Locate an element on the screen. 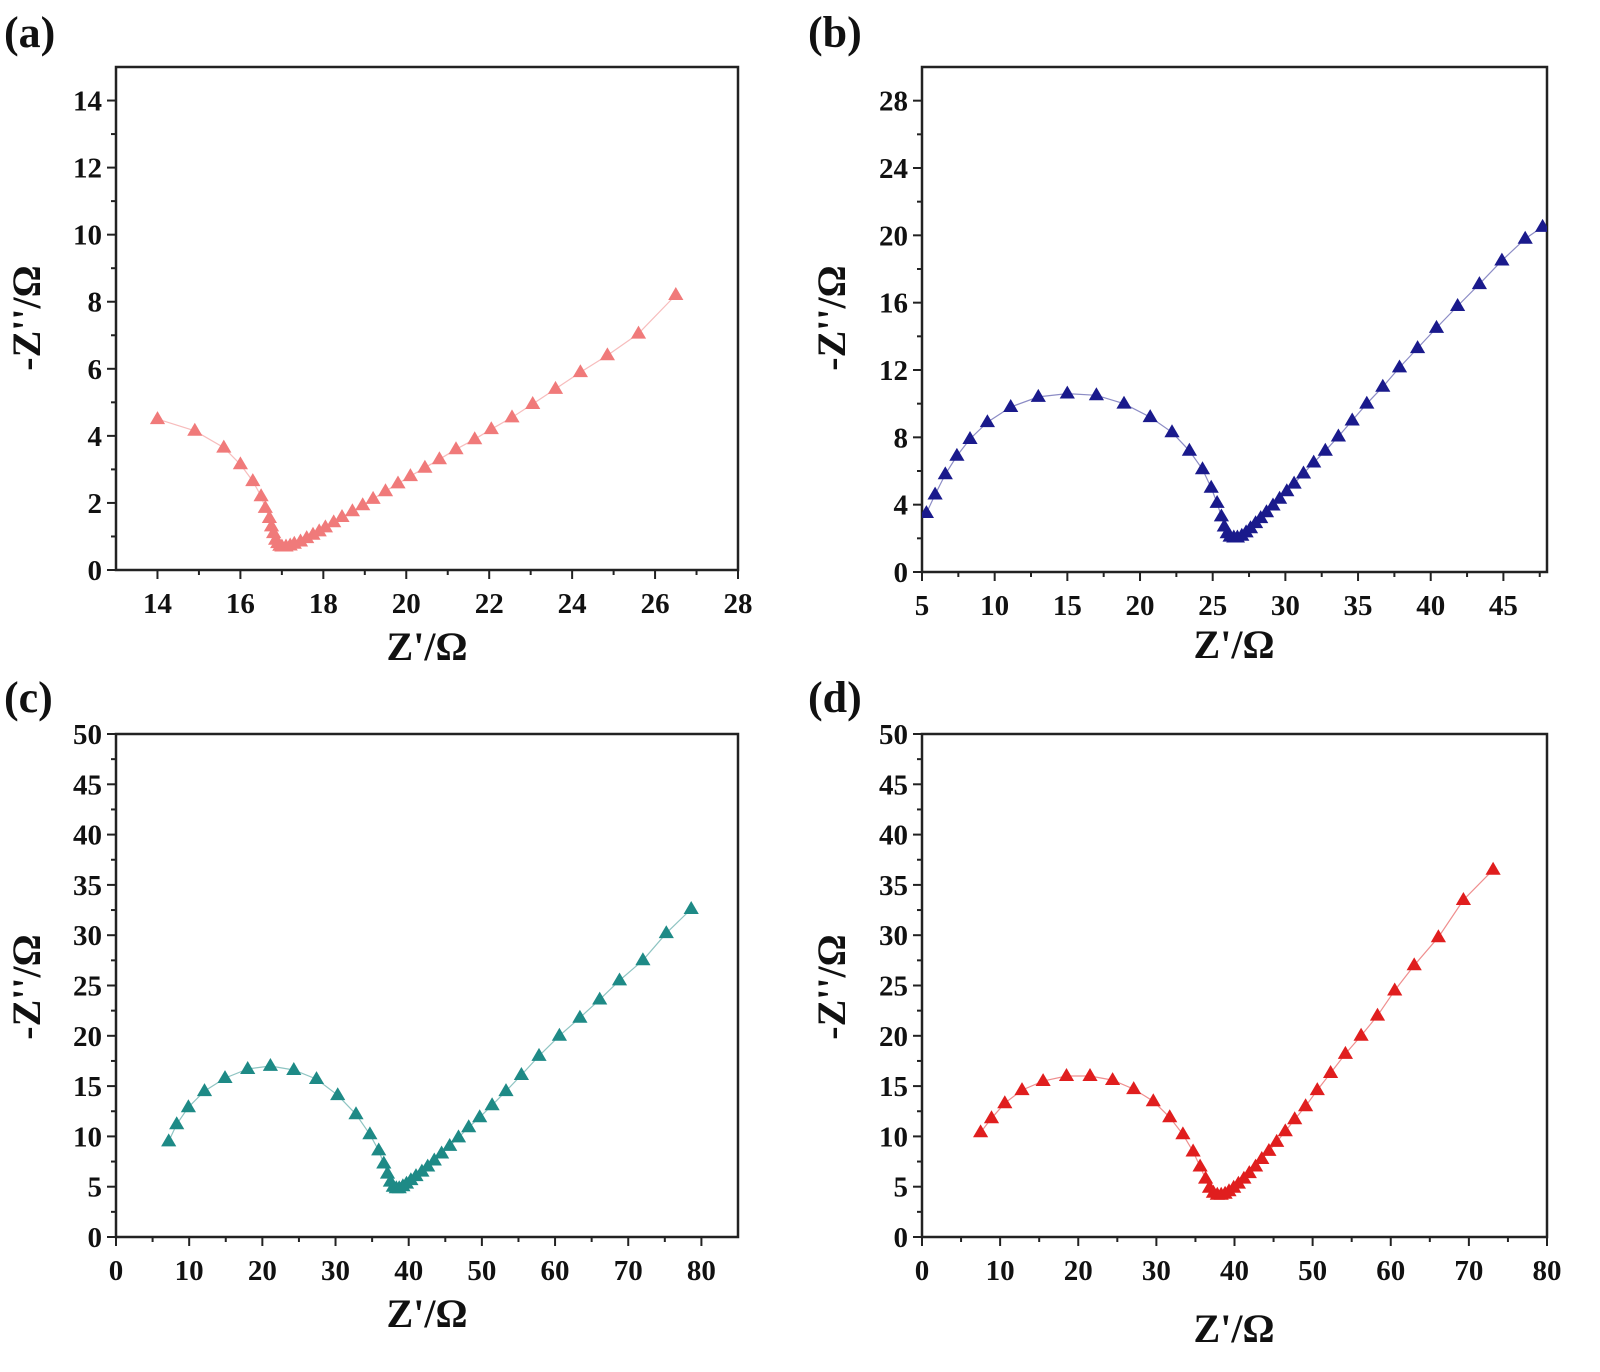 The height and width of the screenshot is (1372, 1600). y-tick-label: 0 is located at coordinates (901, 573).